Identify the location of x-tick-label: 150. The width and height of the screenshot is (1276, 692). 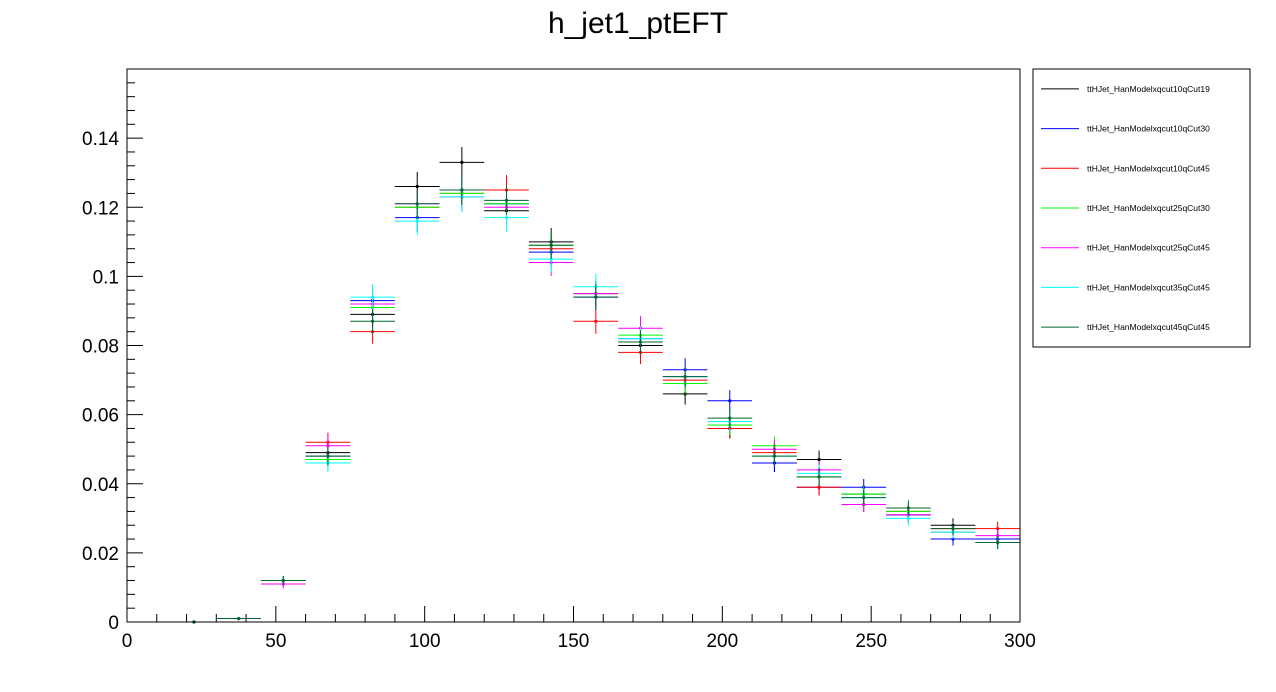
(574, 641).